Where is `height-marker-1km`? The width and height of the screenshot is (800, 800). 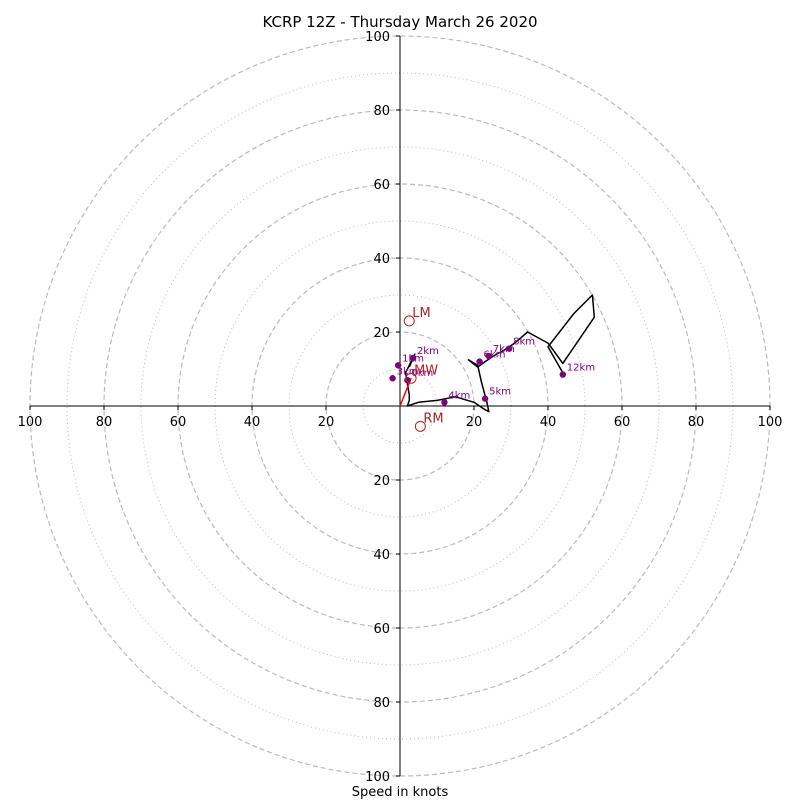 height-marker-1km is located at coordinates (398, 365).